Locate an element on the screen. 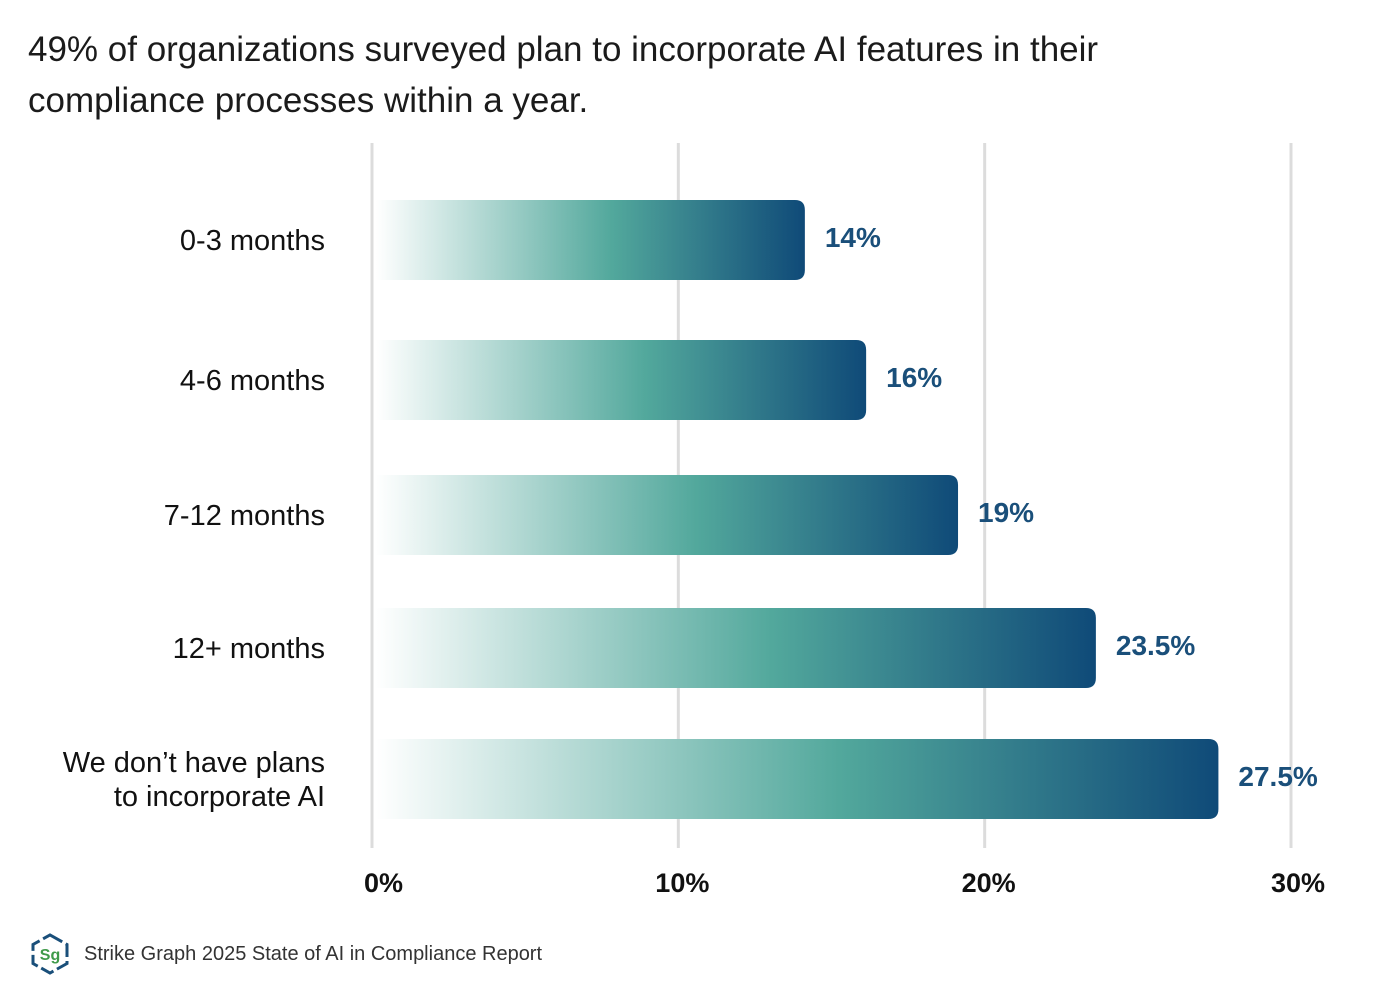 This screenshot has height=996, width=1377. x-tick-label: 10% is located at coordinates (682, 883).